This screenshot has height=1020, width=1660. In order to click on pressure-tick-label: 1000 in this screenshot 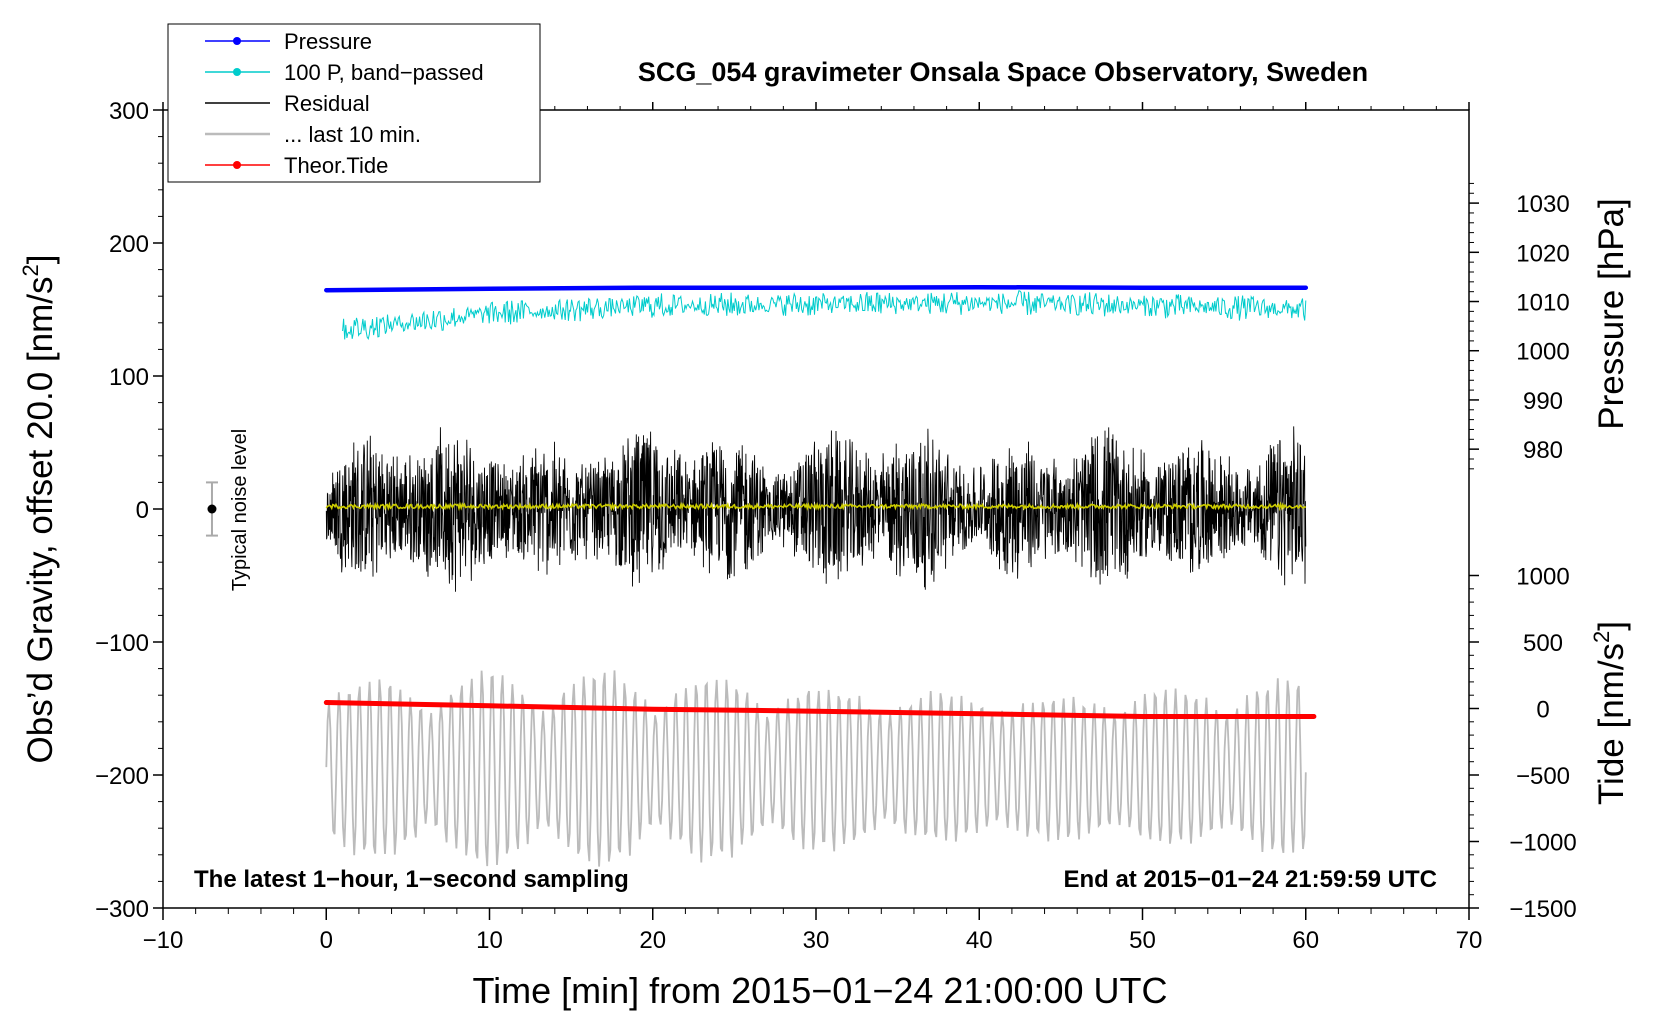, I will do `click(1542, 352)`.